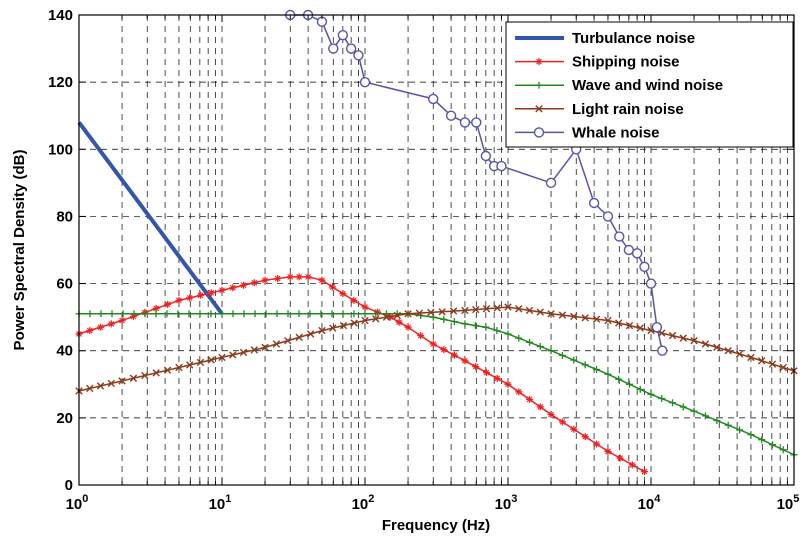 The image size is (804, 539). What do you see at coordinates (650, 503) in the screenshot?
I see `x-tick-label: 10⁴` at bounding box center [650, 503].